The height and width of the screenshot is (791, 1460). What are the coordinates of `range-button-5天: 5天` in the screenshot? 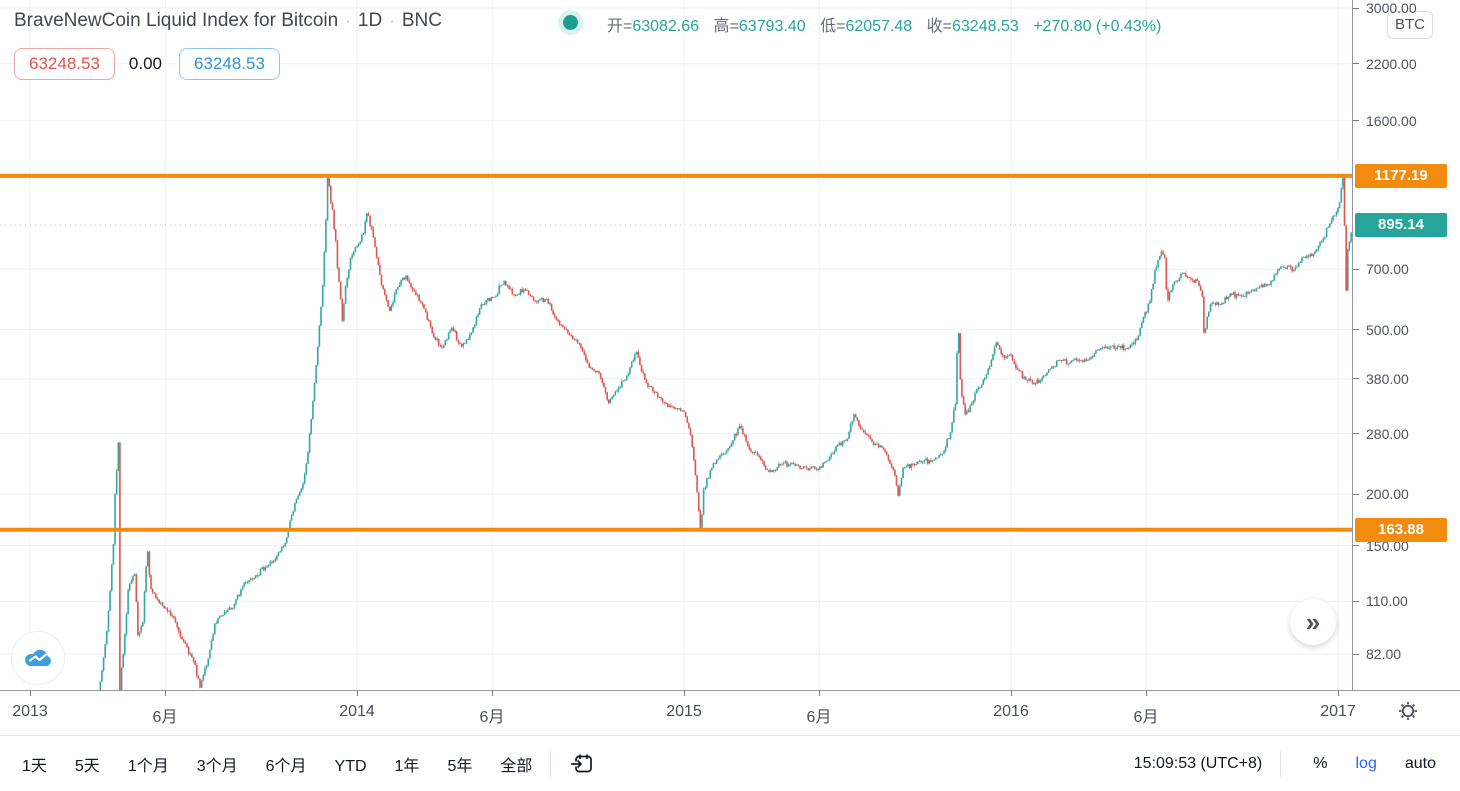 It's located at (87, 766).